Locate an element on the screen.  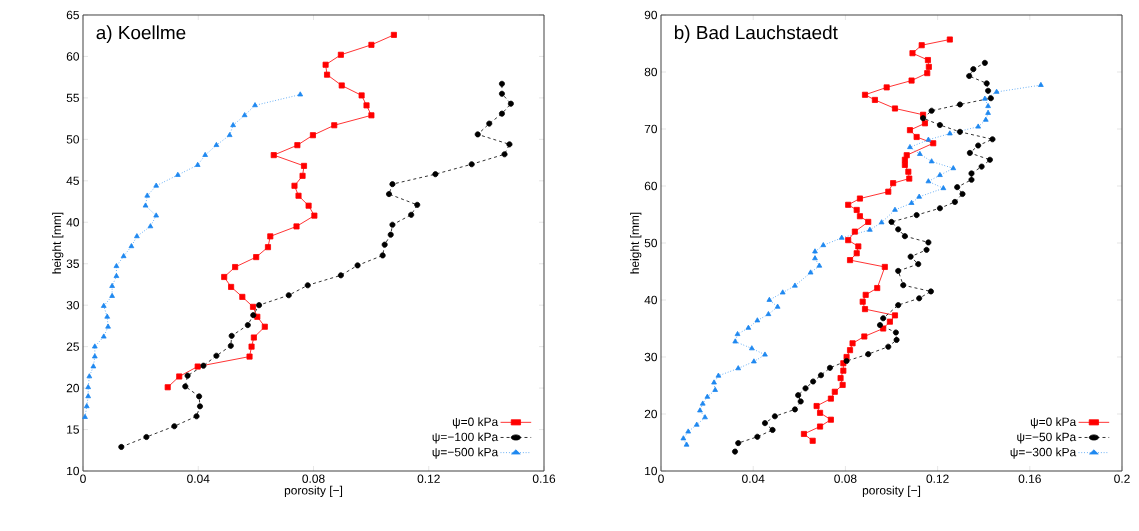
x-axis-title: porosity [−] is located at coordinates (891, 491).